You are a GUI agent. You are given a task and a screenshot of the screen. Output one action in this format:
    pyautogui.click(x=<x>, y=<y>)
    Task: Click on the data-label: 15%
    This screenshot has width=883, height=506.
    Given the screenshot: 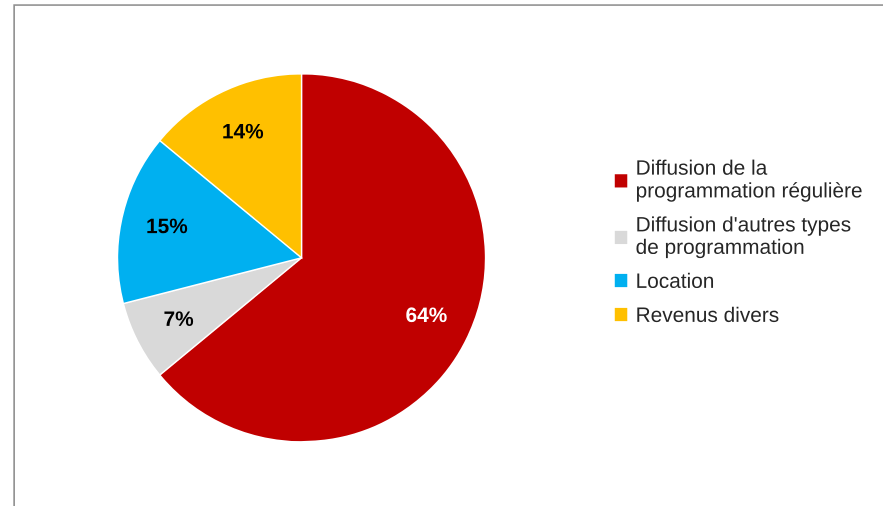 What is the action you would take?
    pyautogui.click(x=167, y=226)
    